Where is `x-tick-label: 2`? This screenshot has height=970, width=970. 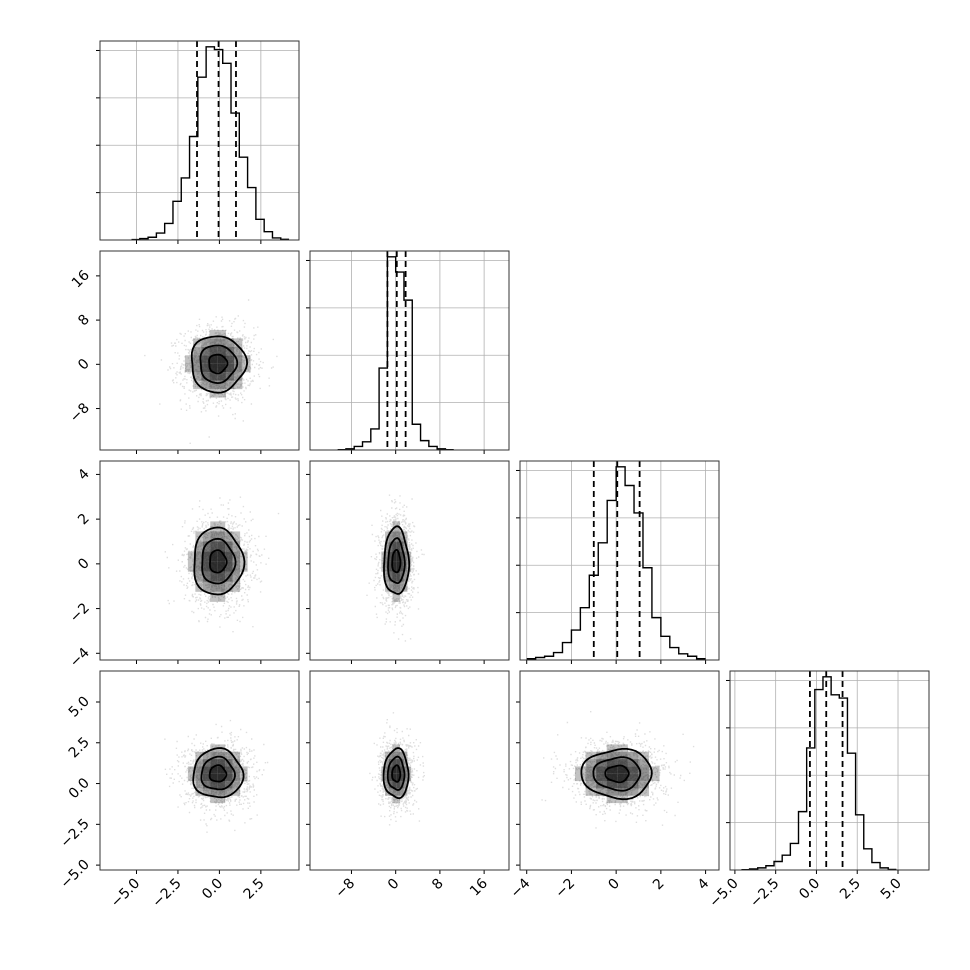 x-tick-label: 2 is located at coordinates (659, 885).